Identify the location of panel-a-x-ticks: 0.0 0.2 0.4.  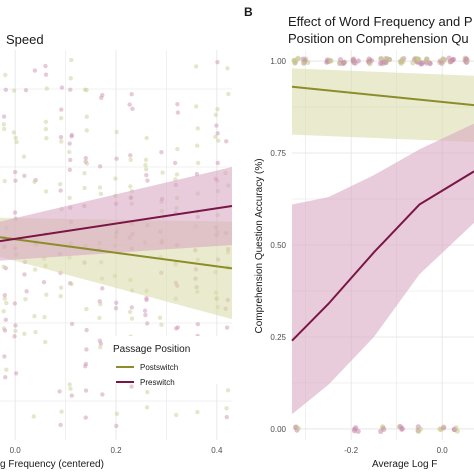
(116, 450).